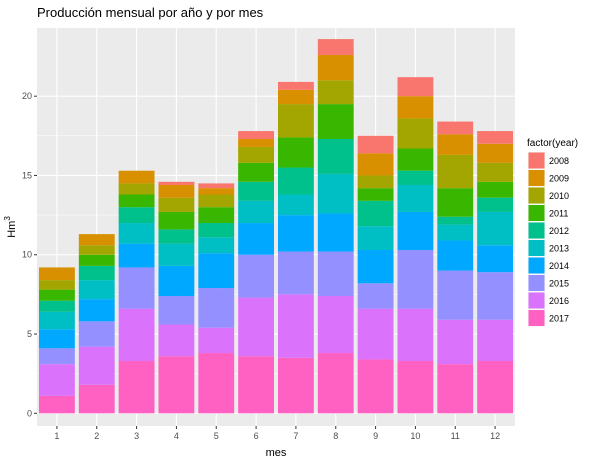  Describe the element at coordinates (559, 196) in the screenshot. I see `legend-label-2010: 2010` at that location.